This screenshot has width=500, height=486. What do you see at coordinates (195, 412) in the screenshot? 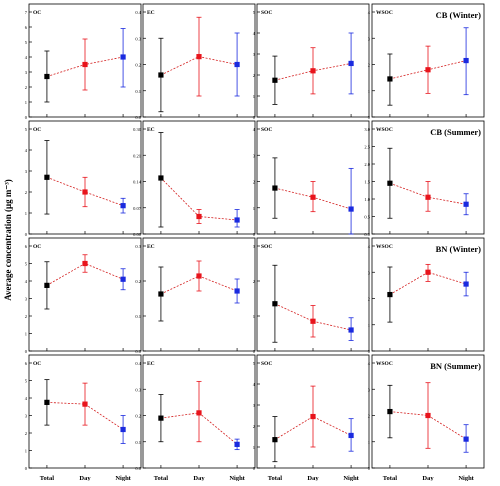
I see `panel-3-1: 0.0 0.1 0.2 0.3 0.4 EC` at bounding box center [195, 412].